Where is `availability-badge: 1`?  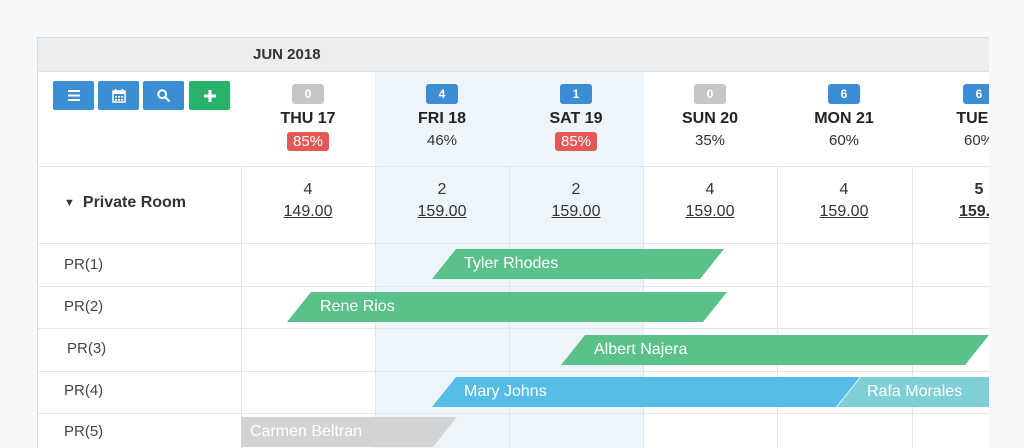 availability-badge: 1 is located at coordinates (576, 94).